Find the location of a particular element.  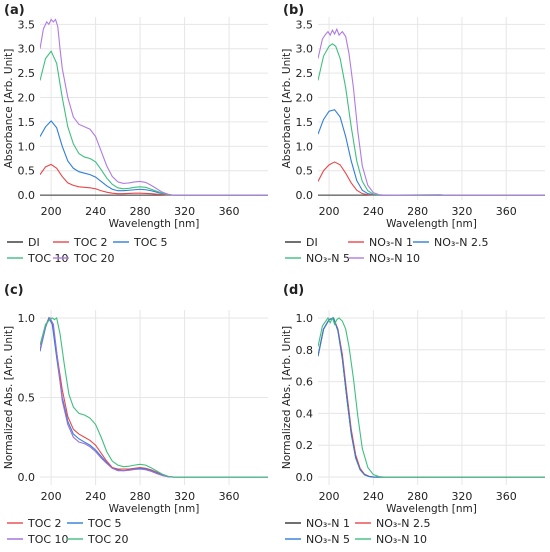

y-tick-label: 0.6 is located at coordinates (305, 382).